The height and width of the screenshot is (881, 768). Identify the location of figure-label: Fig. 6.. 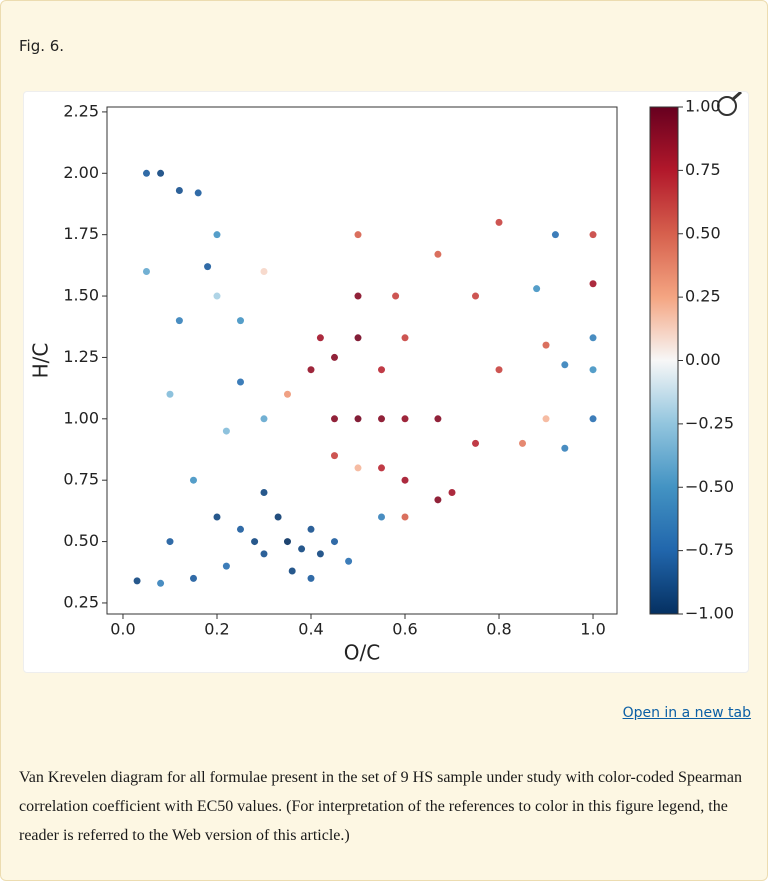
(42, 46).